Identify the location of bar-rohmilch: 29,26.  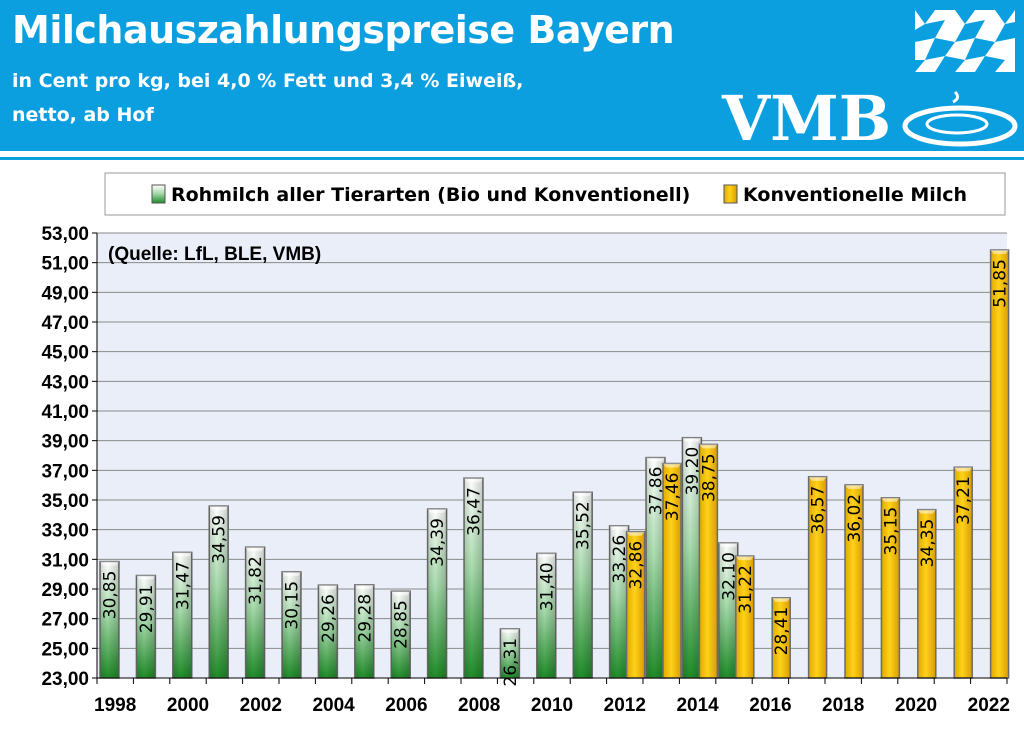
(328, 631).